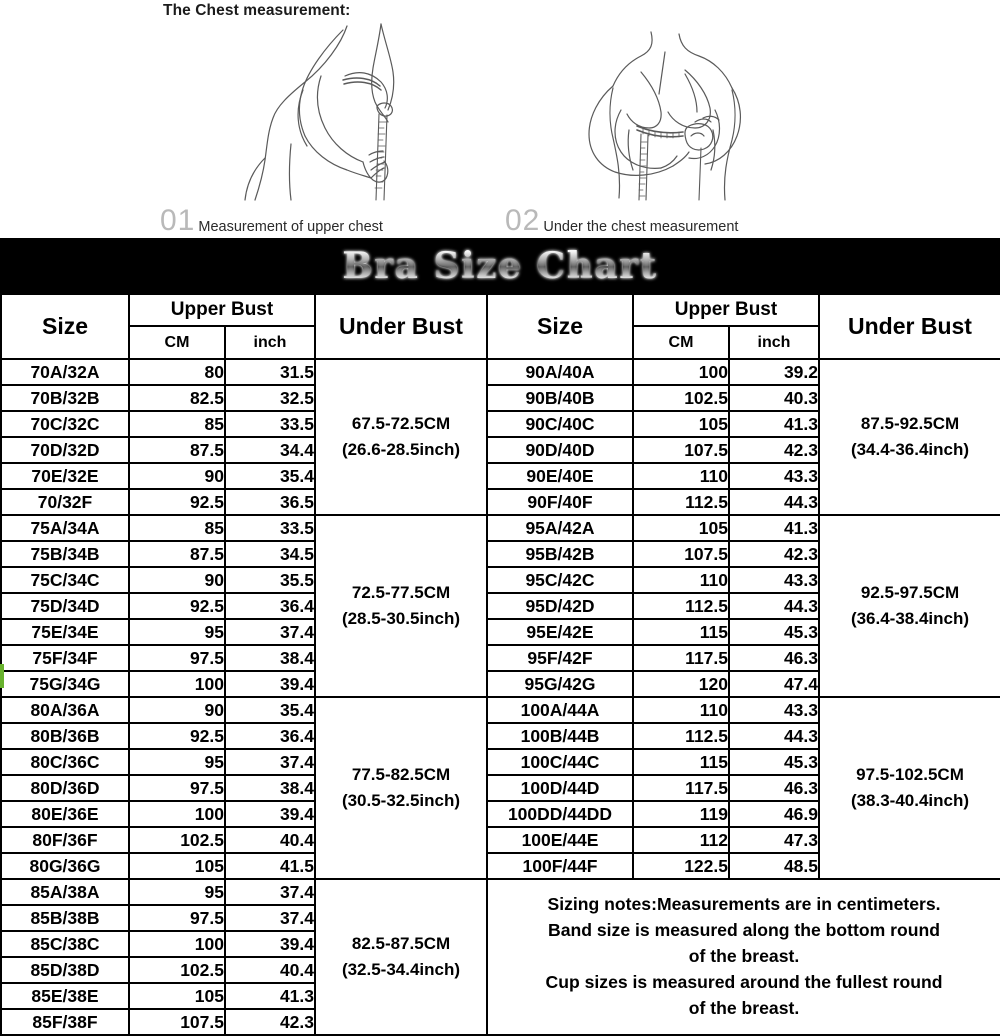 This screenshot has height=1036, width=1000. Describe the element at coordinates (500, 736) in the screenshot. I see `table-row: 80B/36B 92.5 36.4 100B/44B 112.5 44.3` at that location.